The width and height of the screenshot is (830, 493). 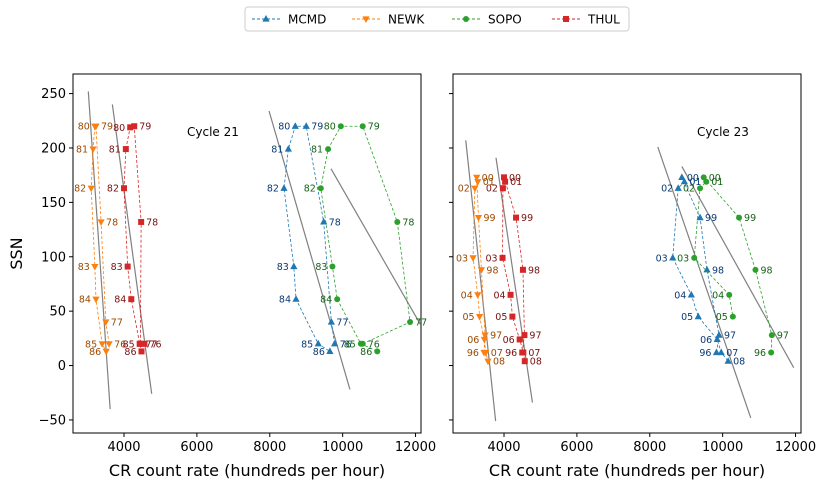 What do you see at coordinates (536, 362) in the screenshot?
I see `data-label-thul: 08` at bounding box center [536, 362].